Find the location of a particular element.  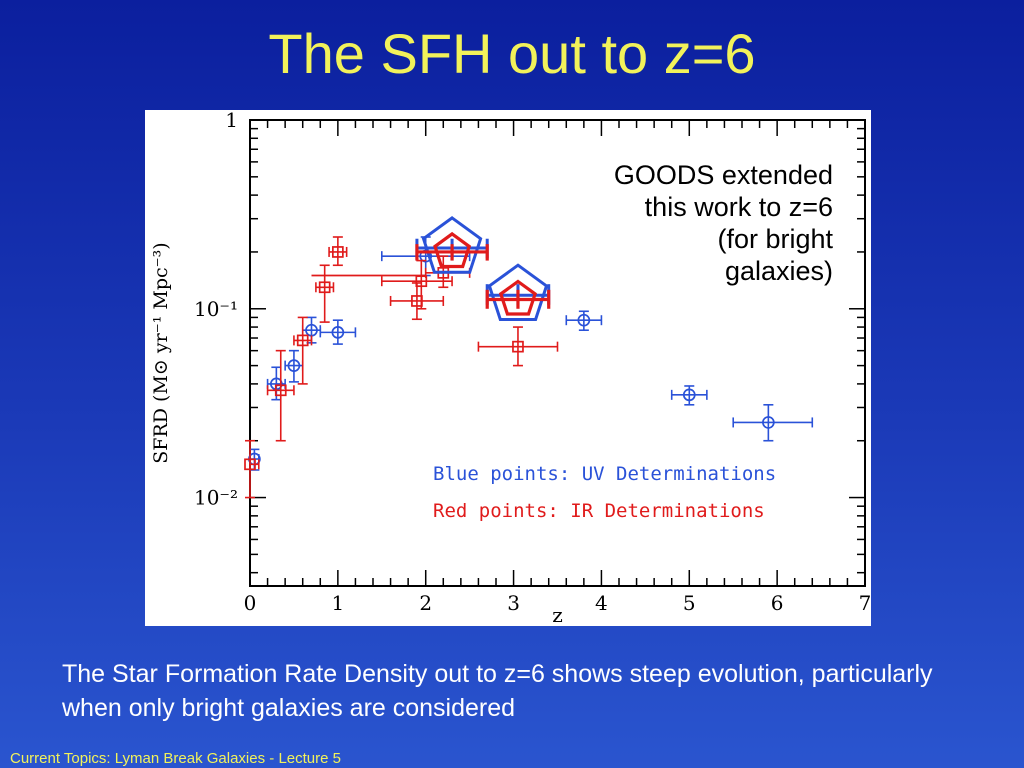

y-axis-label: SFRD (M⊙ yr⁻¹ Mpc⁻³) is located at coordinates (161, 352).